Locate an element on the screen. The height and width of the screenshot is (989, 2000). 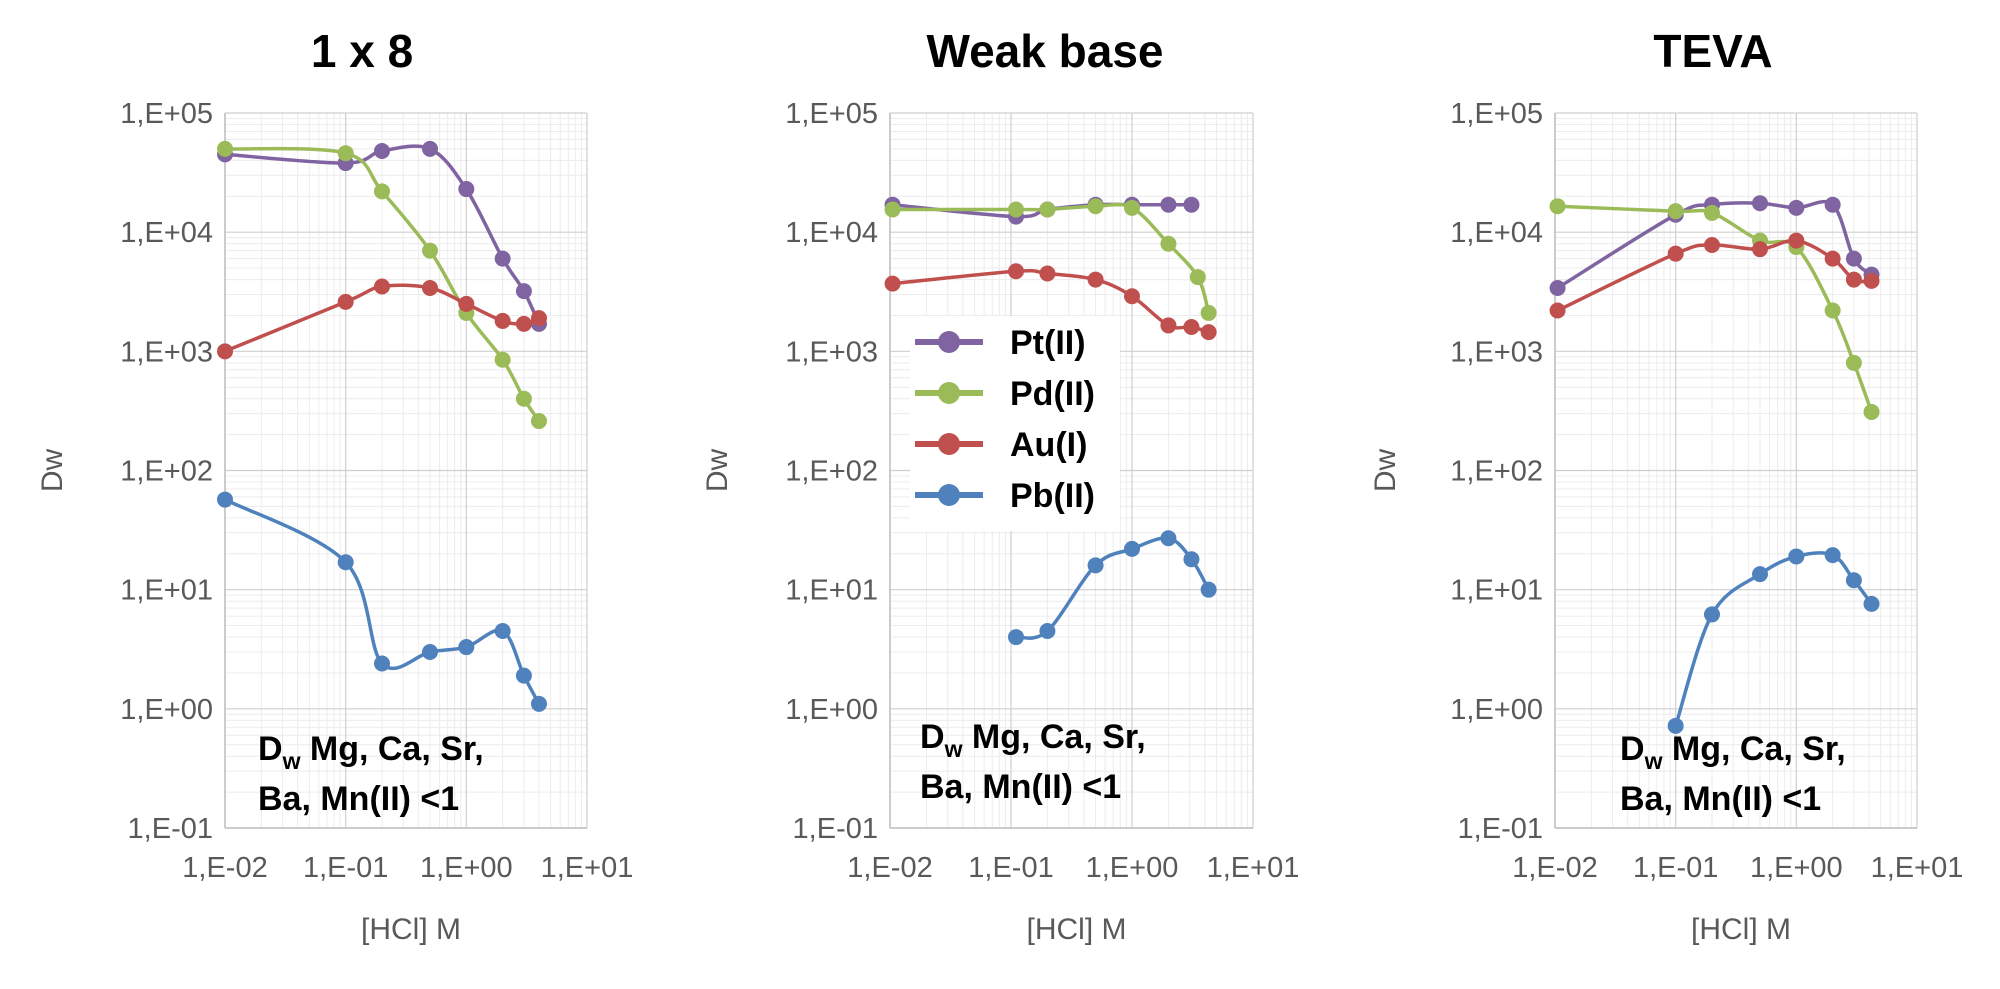
legend-entry-pb-ii: Pb(II) is located at coordinates (1005, 496).